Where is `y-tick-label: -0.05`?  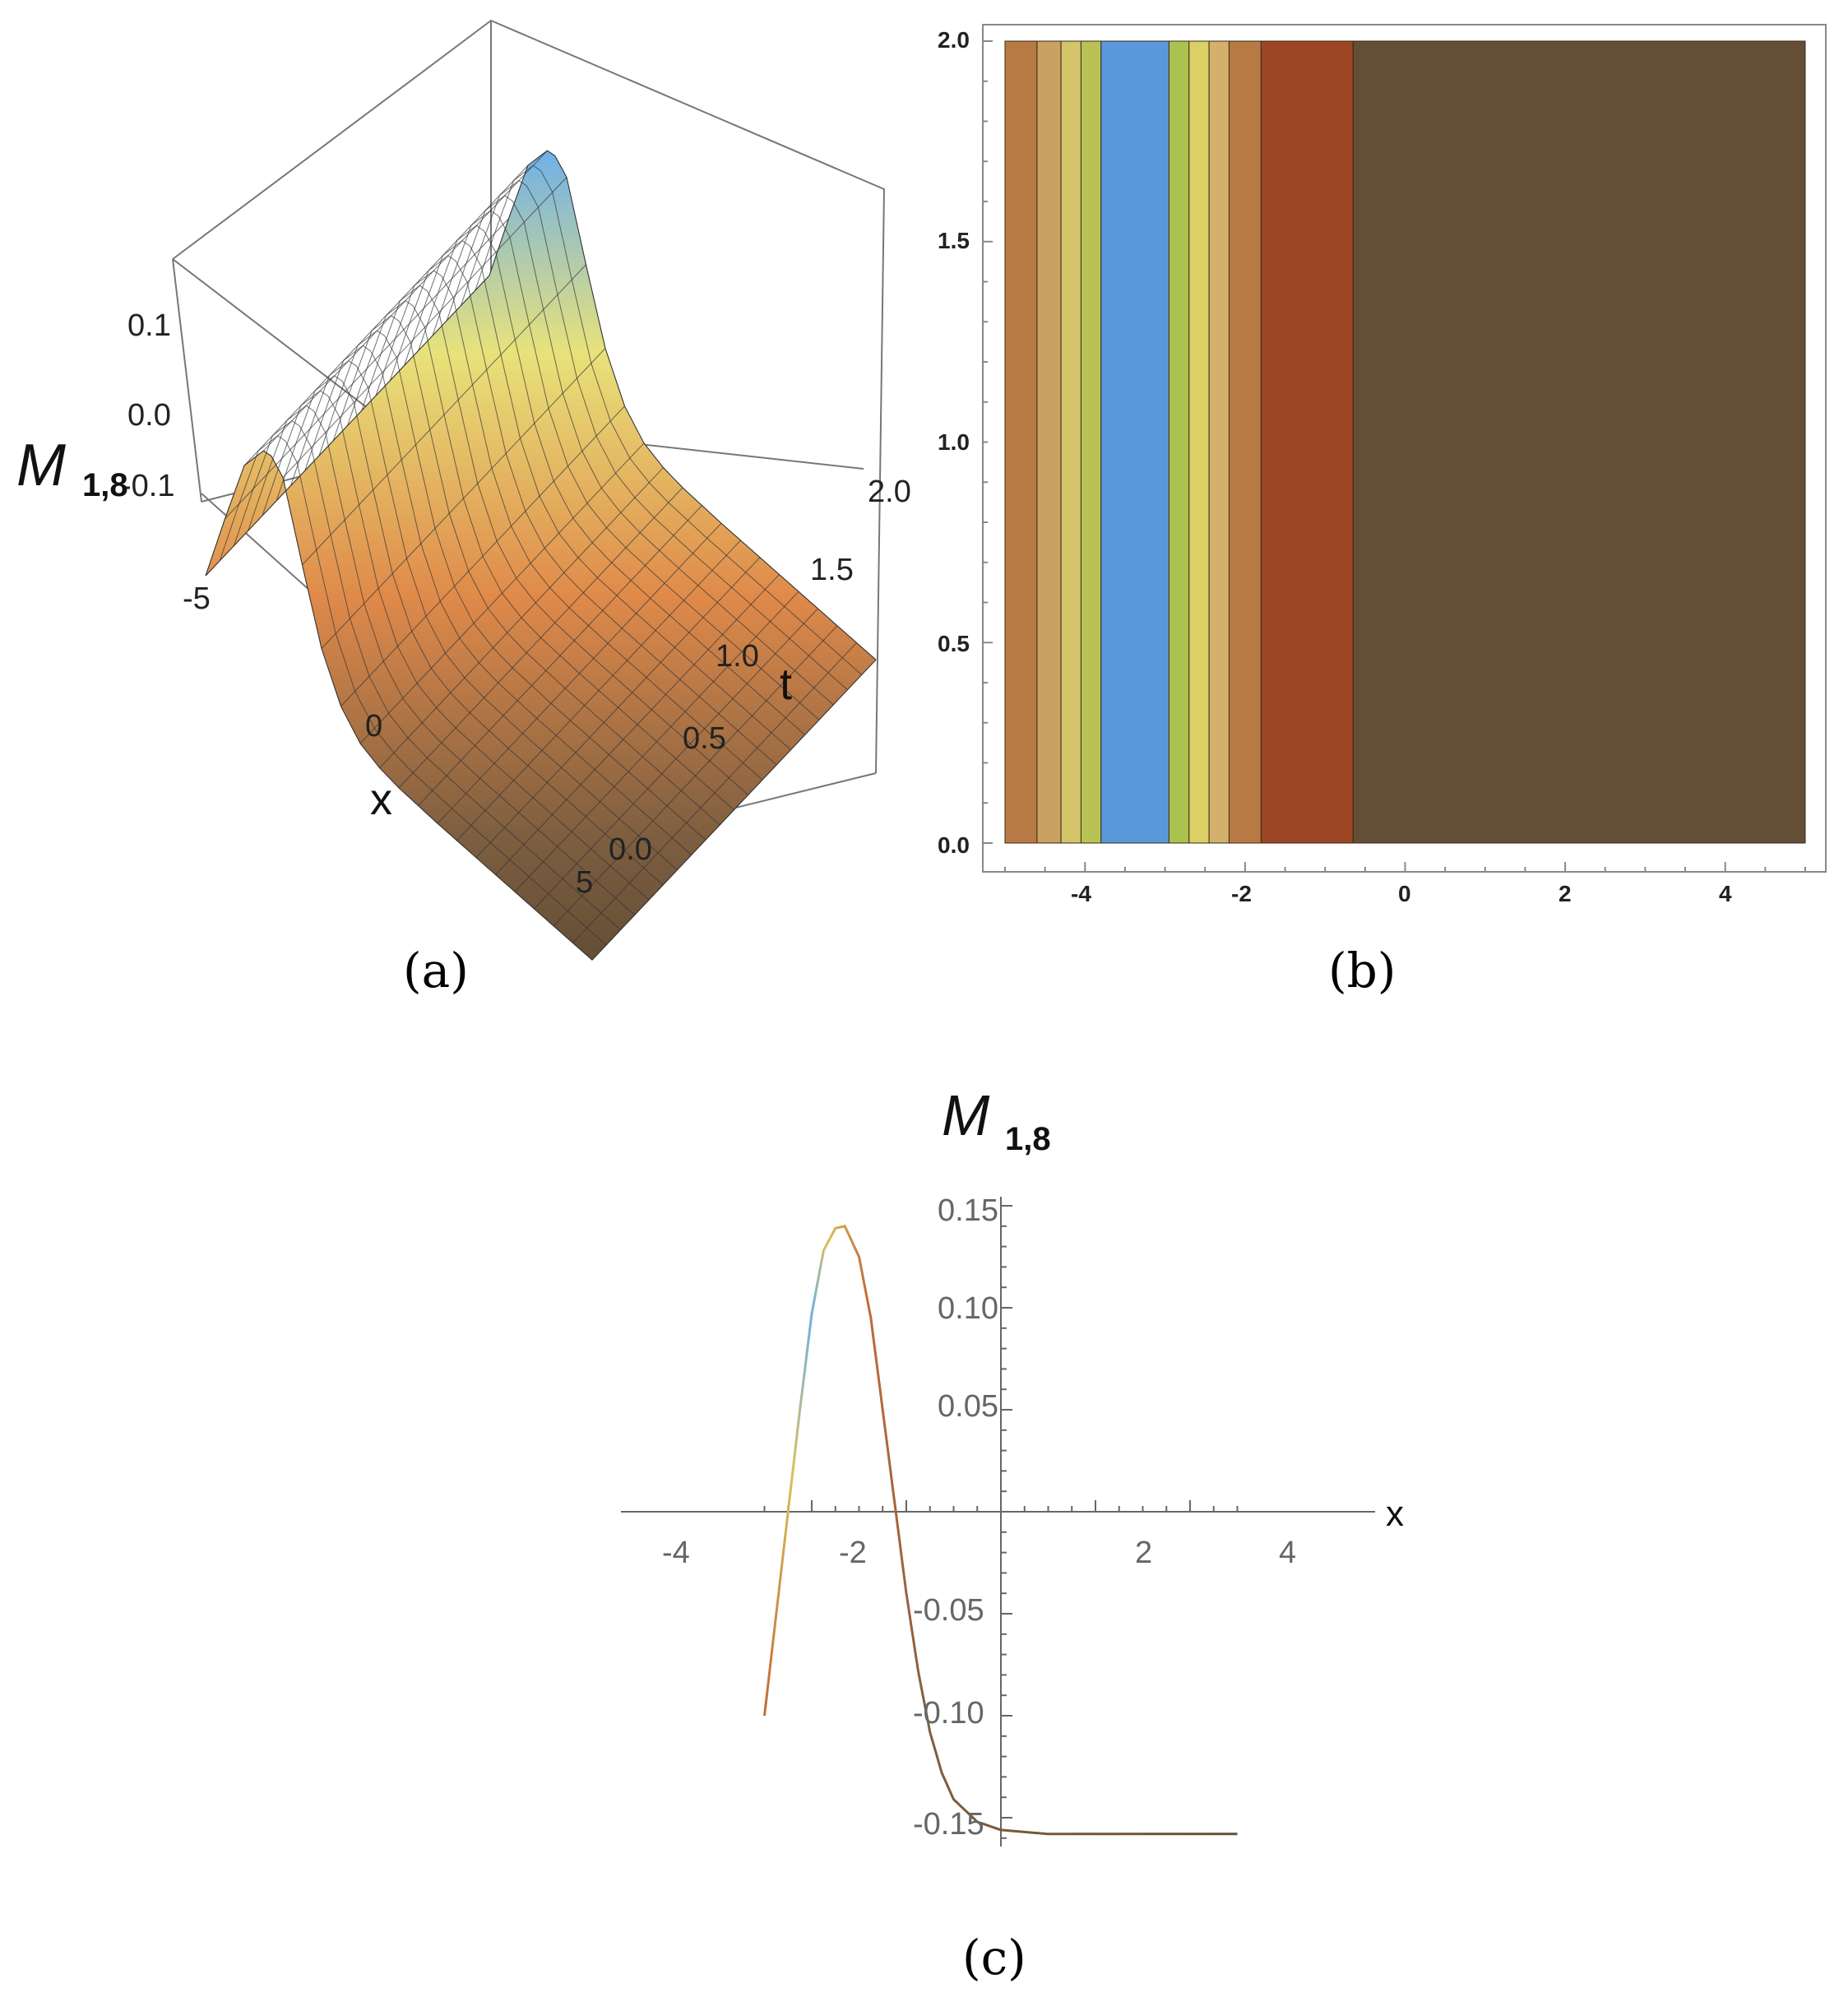 y-tick-label: -0.05 is located at coordinates (948, 1610).